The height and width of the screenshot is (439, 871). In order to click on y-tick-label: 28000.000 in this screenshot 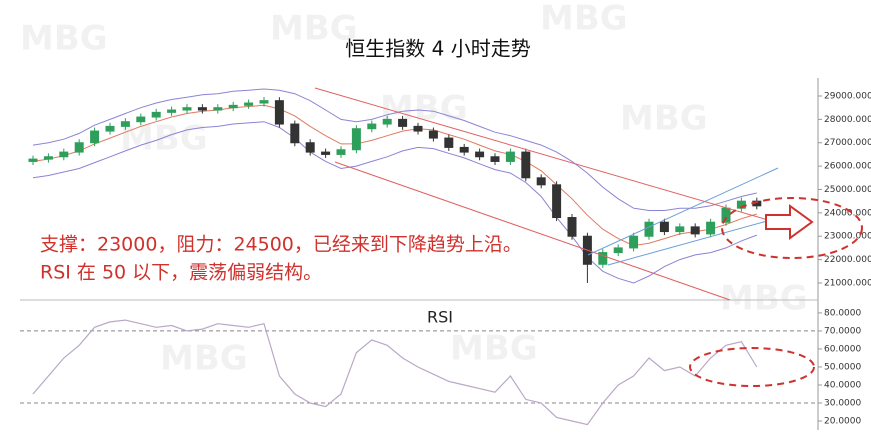, I will do `click(847, 120)`.